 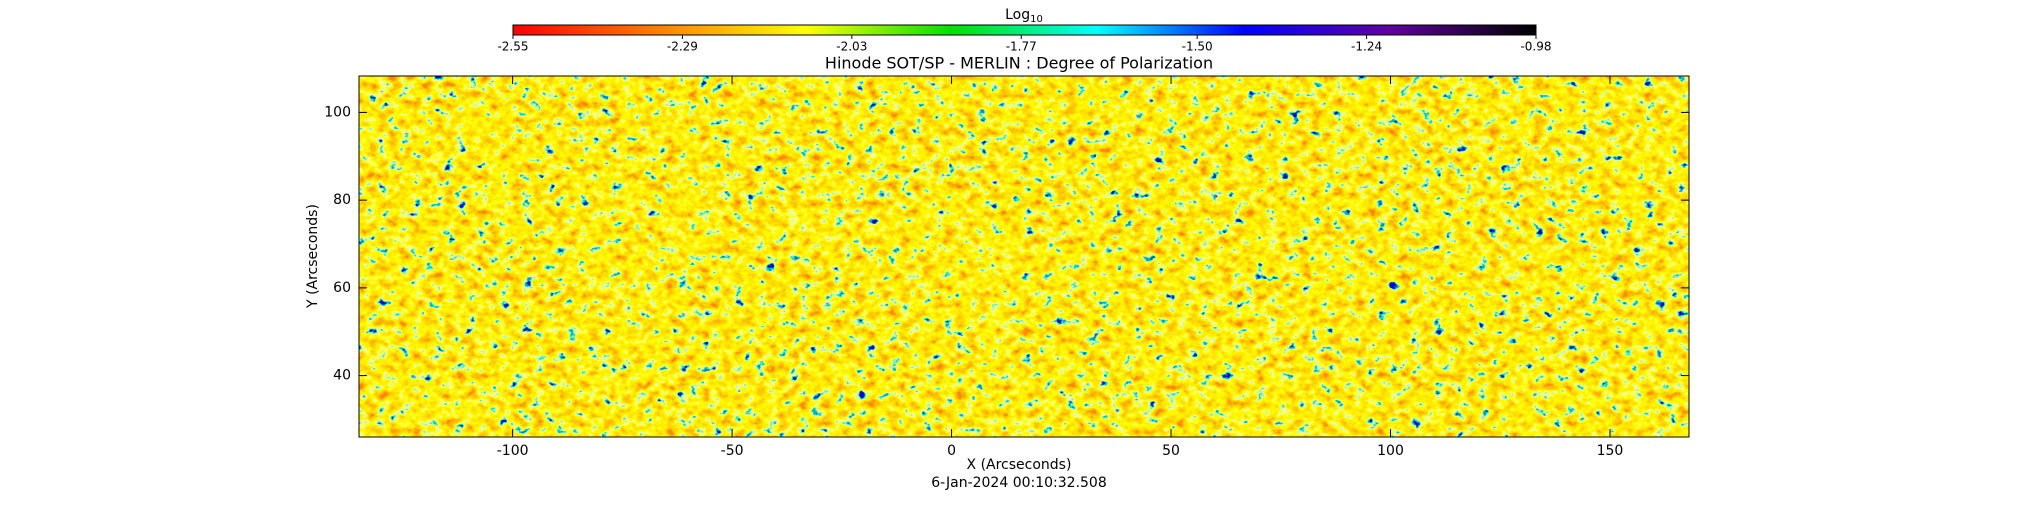 I want to click on colorbar-tick-label: -2.03, so click(x=851, y=47).